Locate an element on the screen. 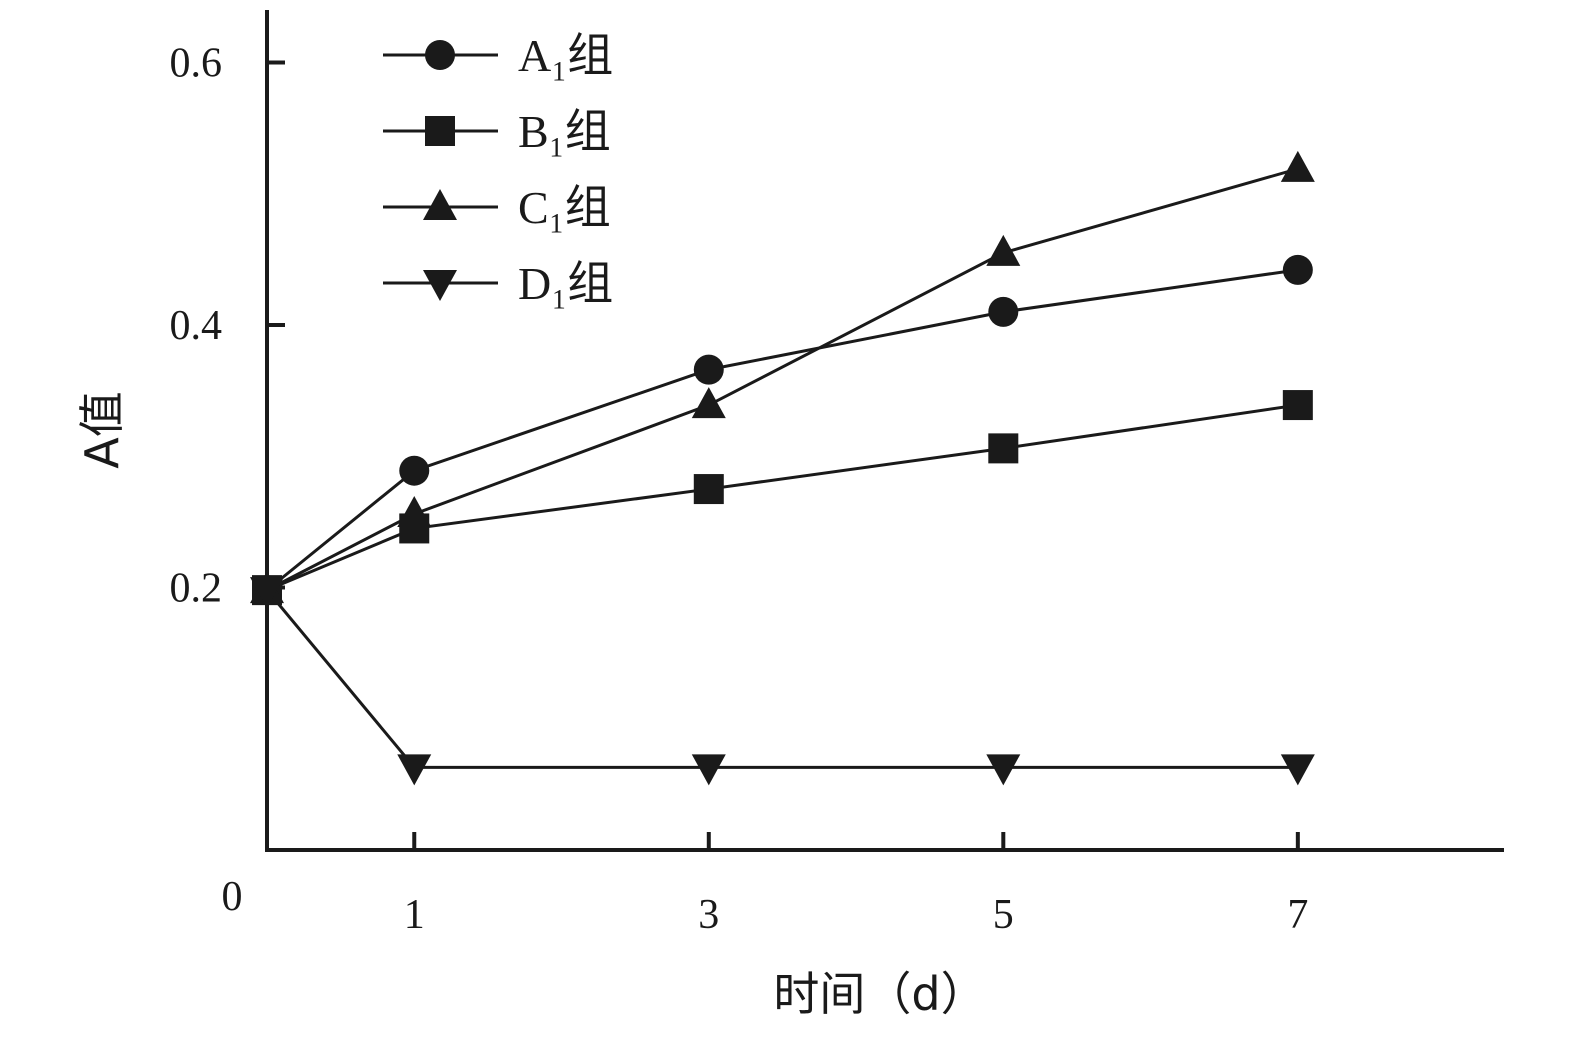 This screenshot has width=1589, height=1054. legend-label: A₁组 is located at coordinates (565, 55).